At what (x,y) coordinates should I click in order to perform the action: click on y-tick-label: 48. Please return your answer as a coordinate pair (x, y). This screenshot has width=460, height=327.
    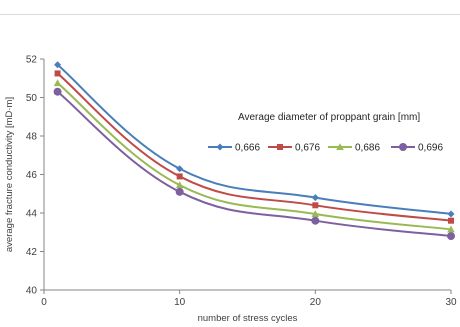
    Looking at the image, I should click on (32, 137).